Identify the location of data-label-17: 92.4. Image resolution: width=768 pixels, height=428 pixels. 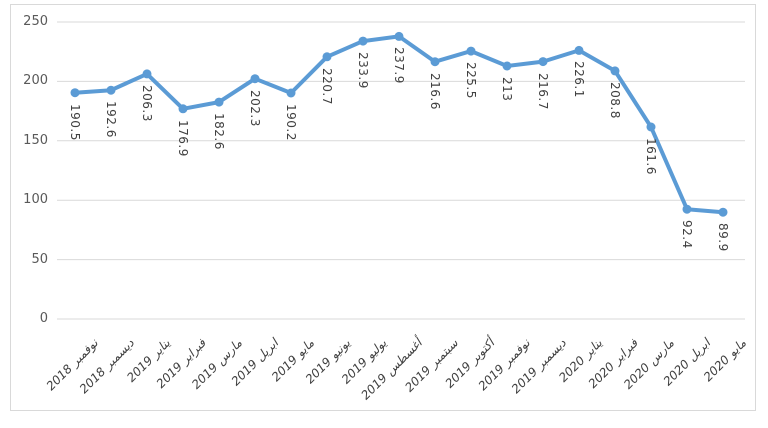
(687, 234).